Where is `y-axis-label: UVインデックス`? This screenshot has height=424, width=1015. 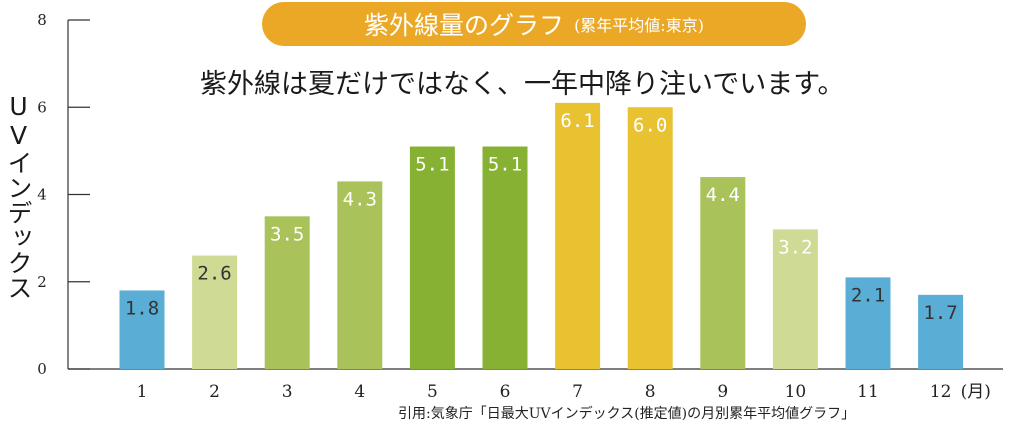
y-axis-label: UVインデックス is located at coordinates (18, 196).